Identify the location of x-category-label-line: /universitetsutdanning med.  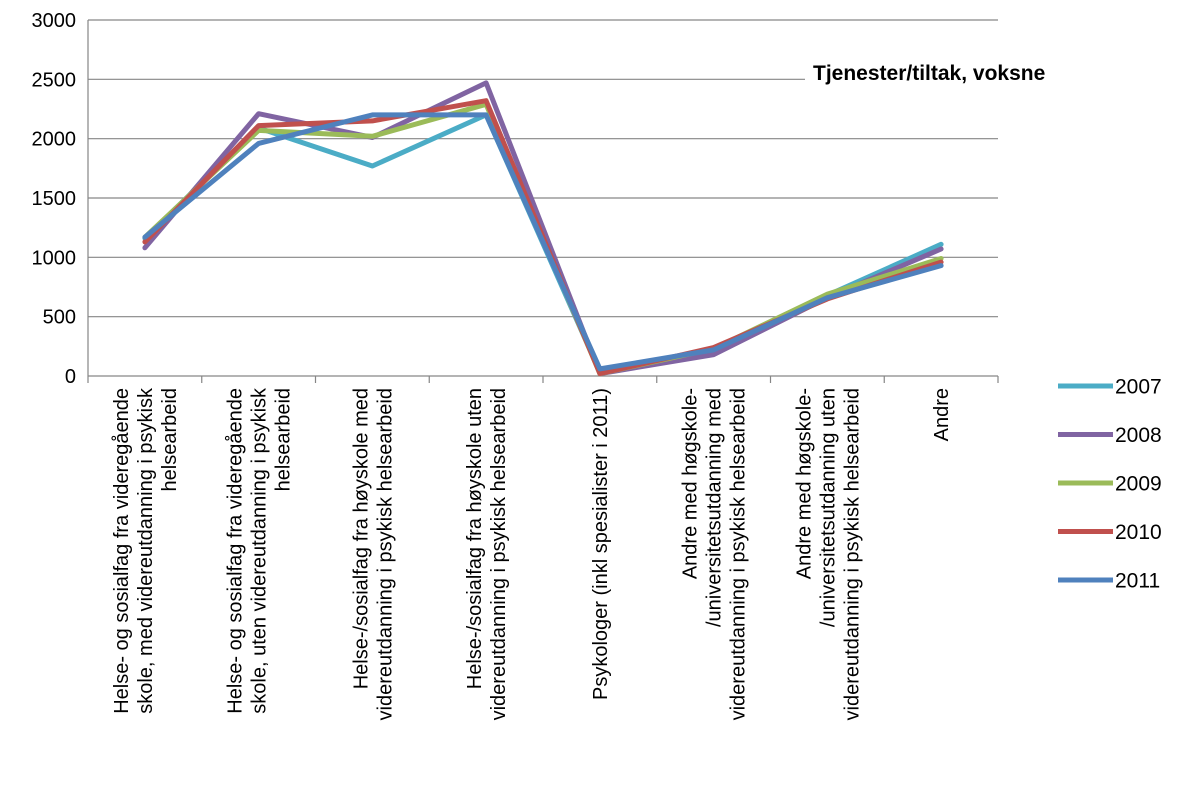
(715, 507).